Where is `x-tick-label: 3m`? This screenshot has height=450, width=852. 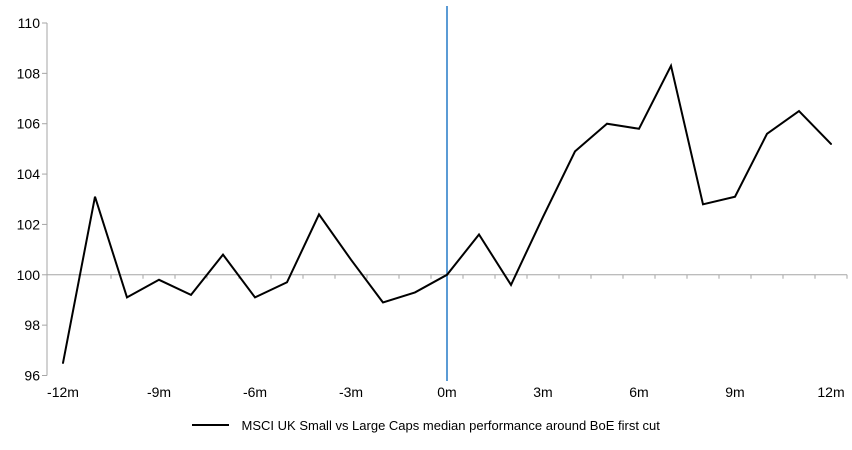
x-tick-label: 3m is located at coordinates (542, 392).